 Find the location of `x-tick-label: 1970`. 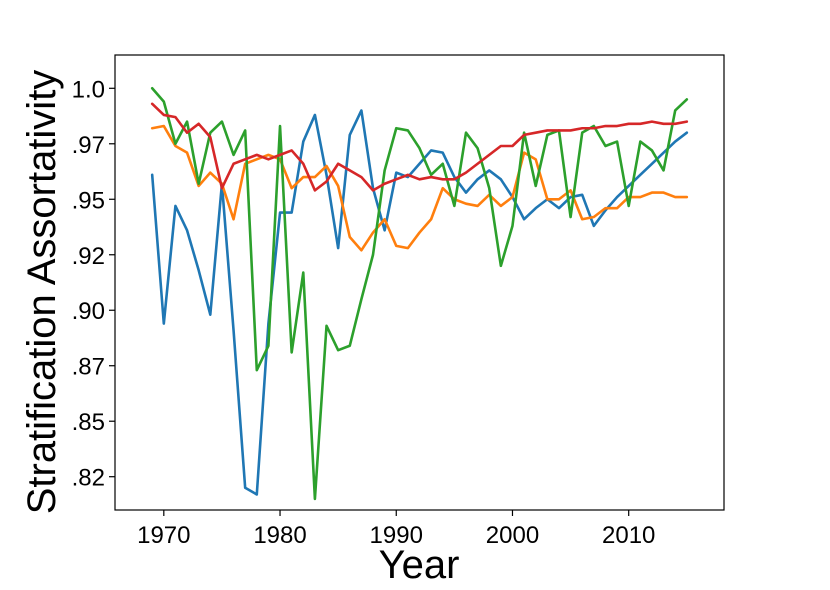

x-tick-label: 1970 is located at coordinates (163, 535).